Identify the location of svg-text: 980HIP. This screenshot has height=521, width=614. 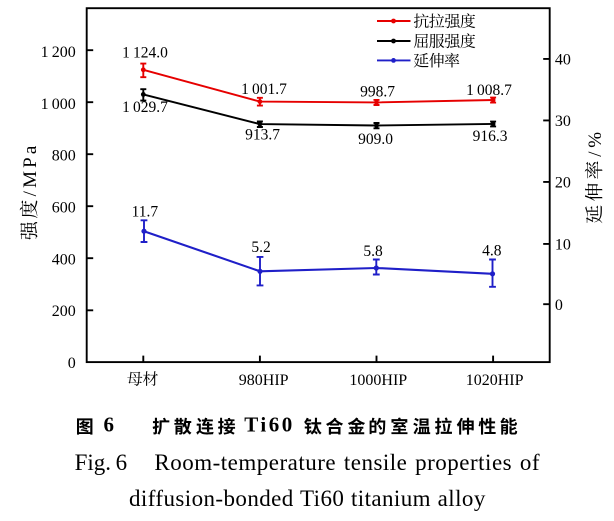
(264, 380).